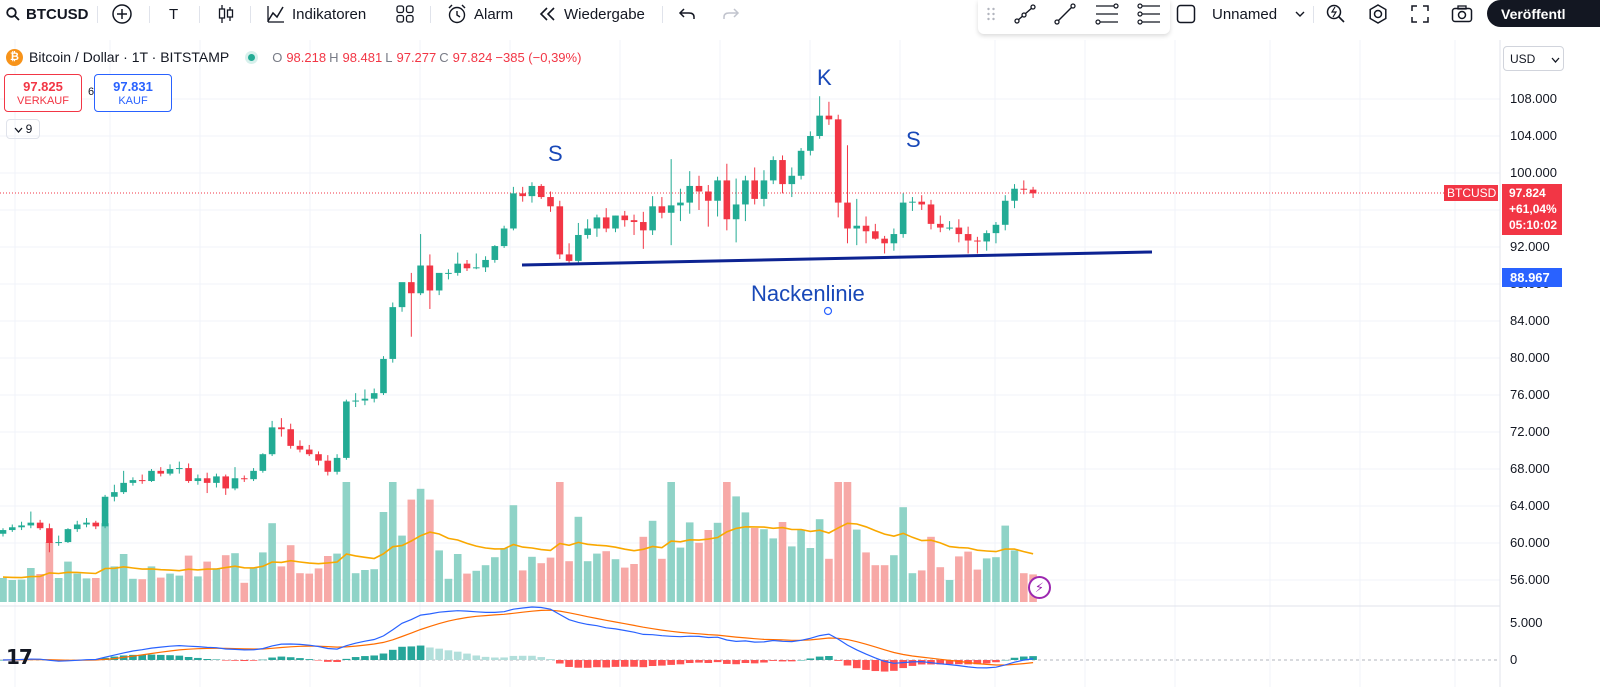 This screenshot has height=687, width=1600. I want to click on redo-button, so click(731, 14).